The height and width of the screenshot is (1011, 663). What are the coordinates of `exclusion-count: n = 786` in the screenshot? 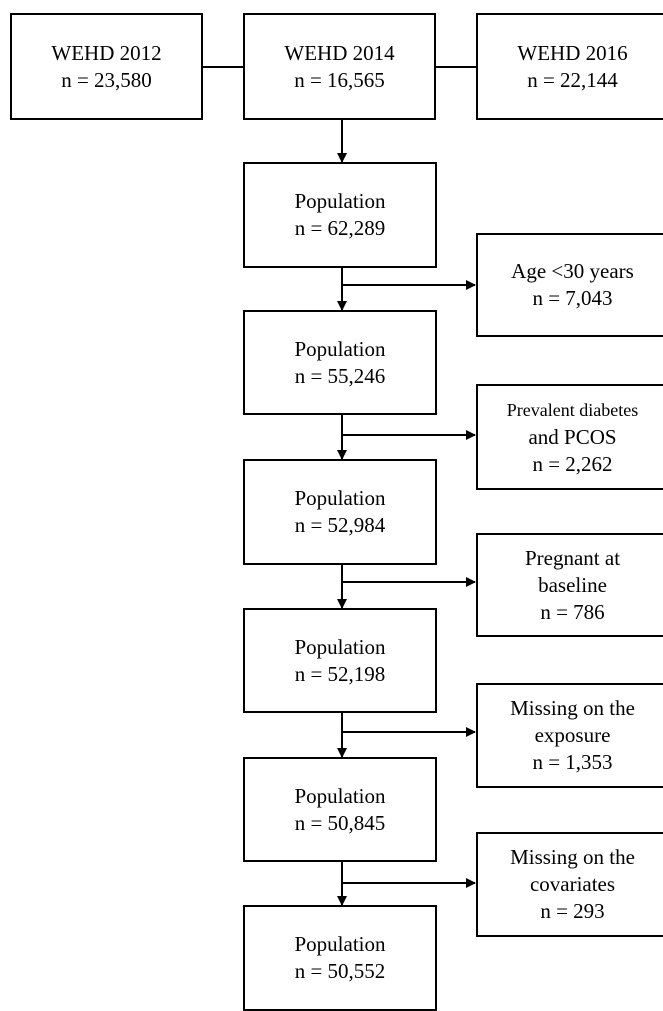 It's located at (572, 611).